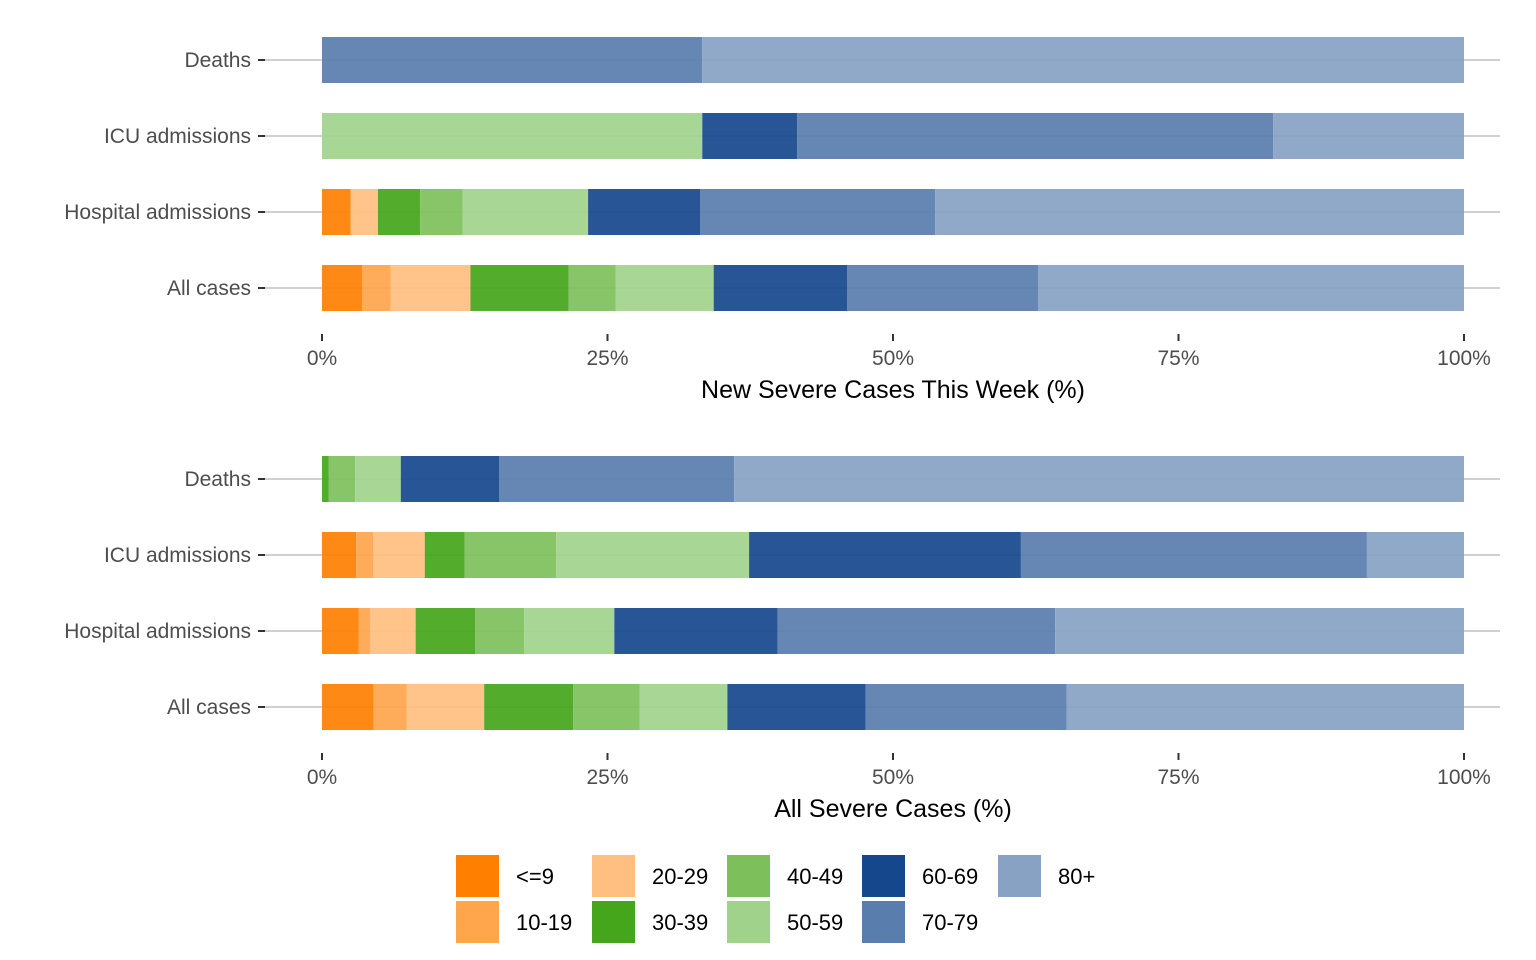  What do you see at coordinates (535, 876) in the screenshot?
I see `legend-label: <=9` at bounding box center [535, 876].